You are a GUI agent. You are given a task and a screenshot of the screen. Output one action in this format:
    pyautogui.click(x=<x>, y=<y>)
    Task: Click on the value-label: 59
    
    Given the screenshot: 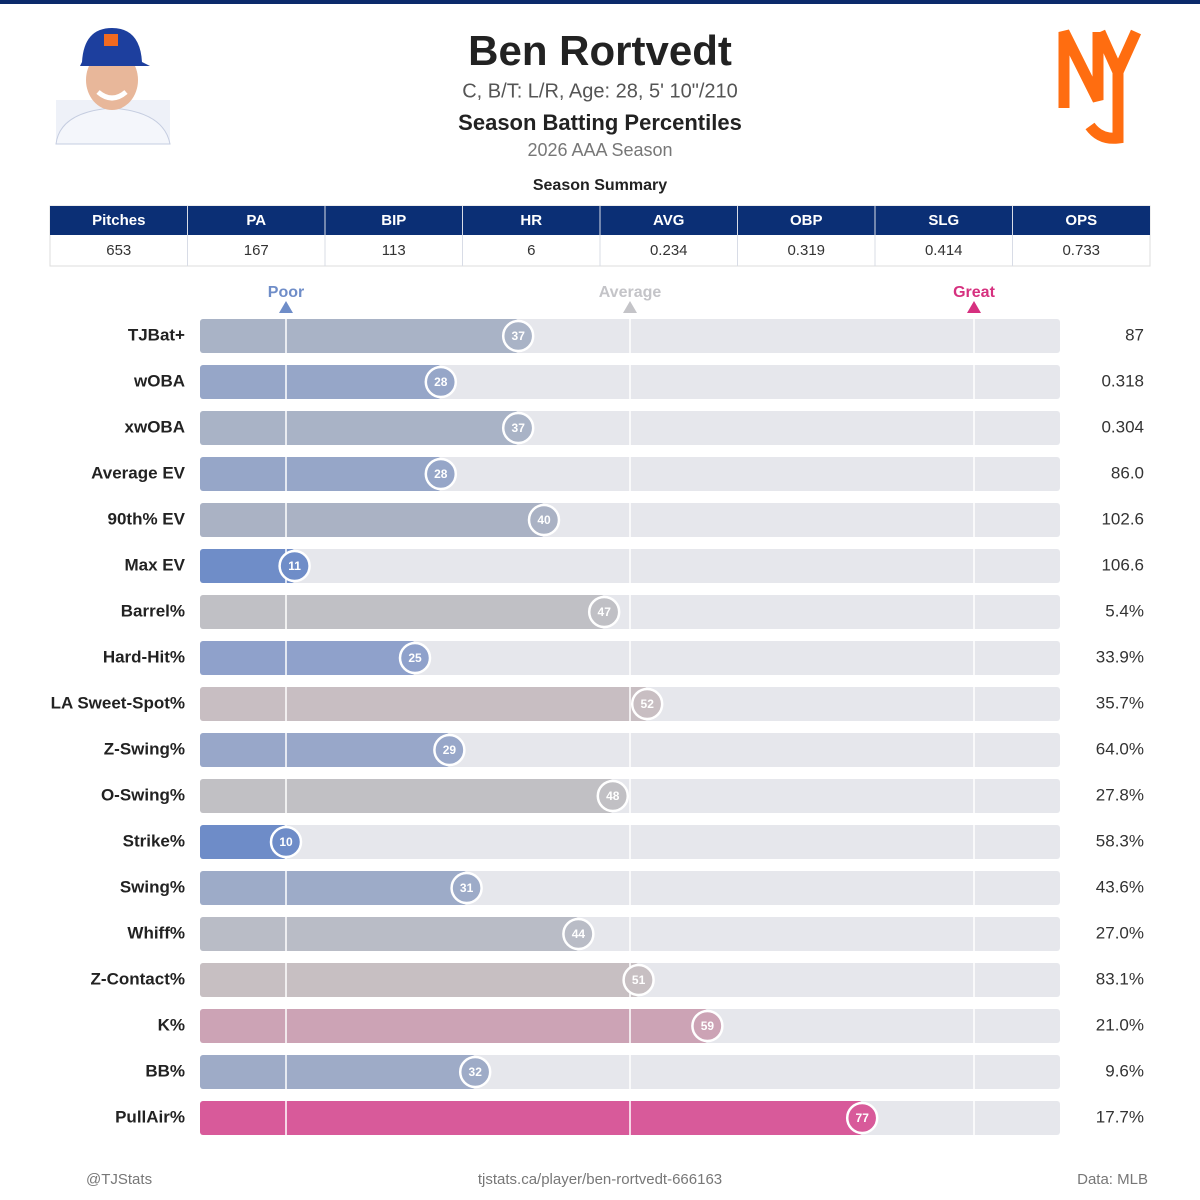 What is the action you would take?
    pyautogui.click(x=708, y=1026)
    